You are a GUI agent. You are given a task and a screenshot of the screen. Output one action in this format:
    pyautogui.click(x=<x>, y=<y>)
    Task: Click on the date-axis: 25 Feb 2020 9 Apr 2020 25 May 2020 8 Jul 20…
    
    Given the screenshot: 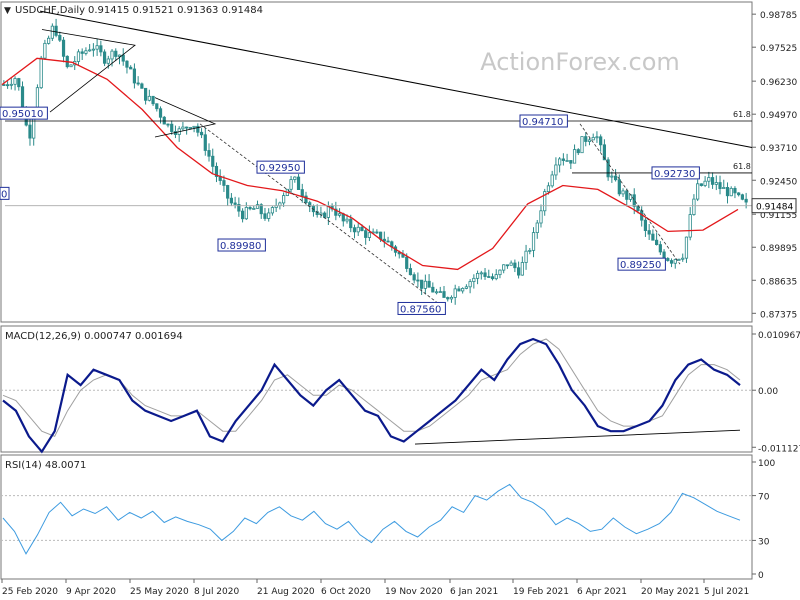 What is the action you would take?
    pyautogui.click(x=375, y=588)
    